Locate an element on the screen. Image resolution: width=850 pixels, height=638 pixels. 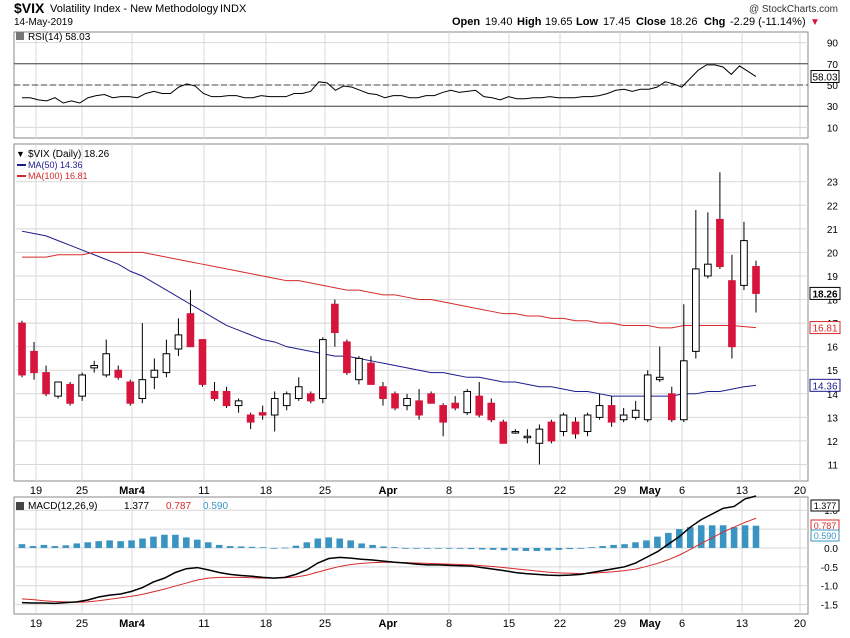
macd-legend-name: MACD(12,26,9) is located at coordinates (62, 506).